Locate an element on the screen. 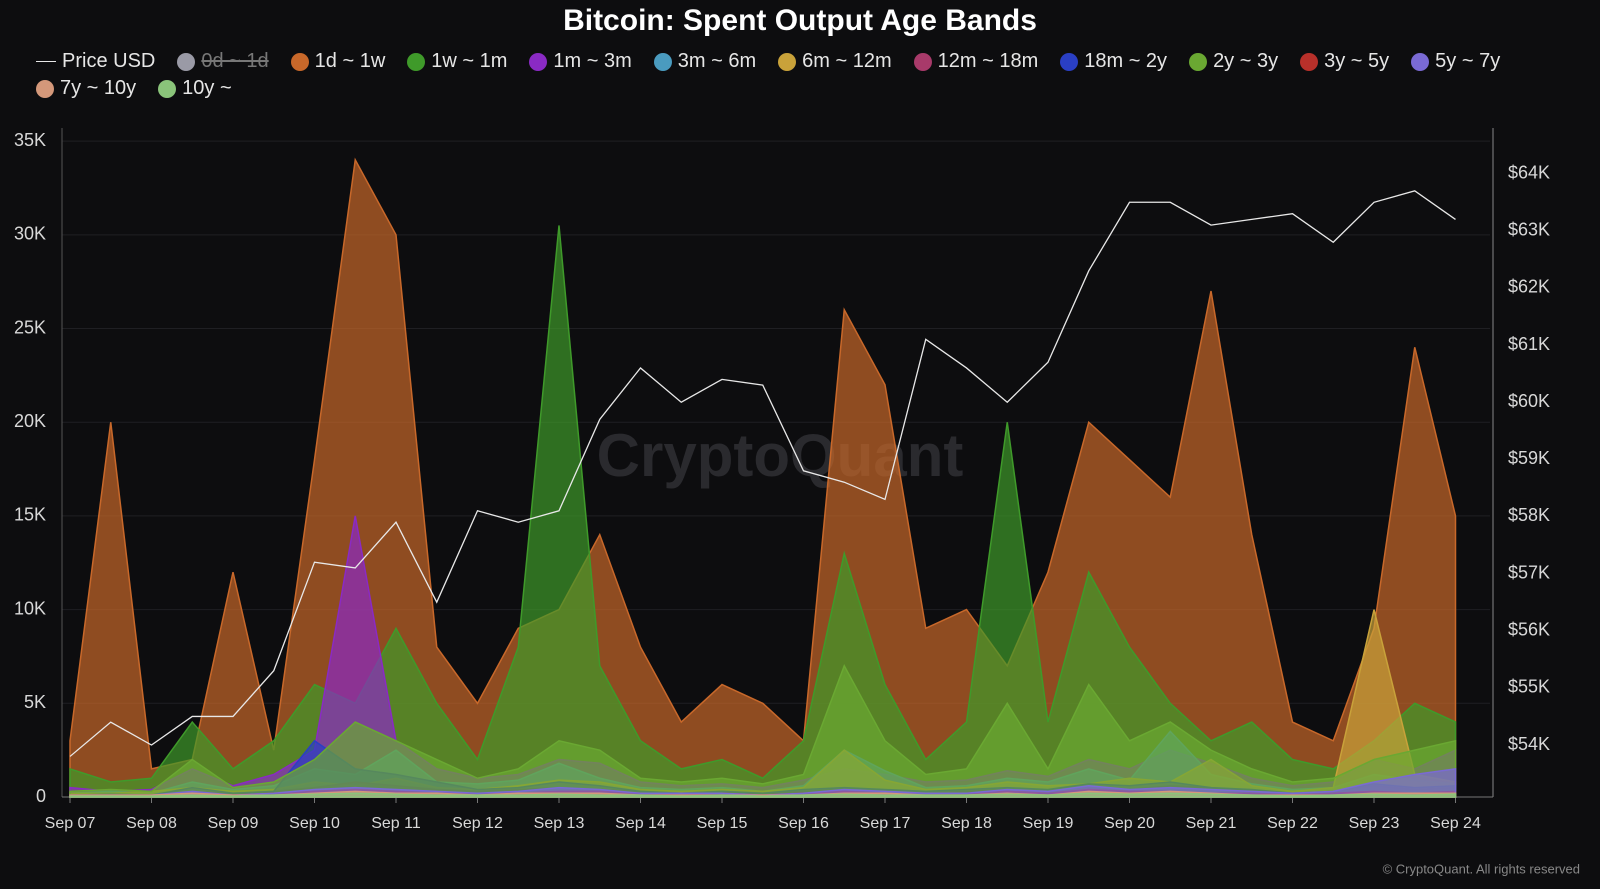 The image size is (1600, 889). legend-label: 5y ~ 7y is located at coordinates (1468, 61).